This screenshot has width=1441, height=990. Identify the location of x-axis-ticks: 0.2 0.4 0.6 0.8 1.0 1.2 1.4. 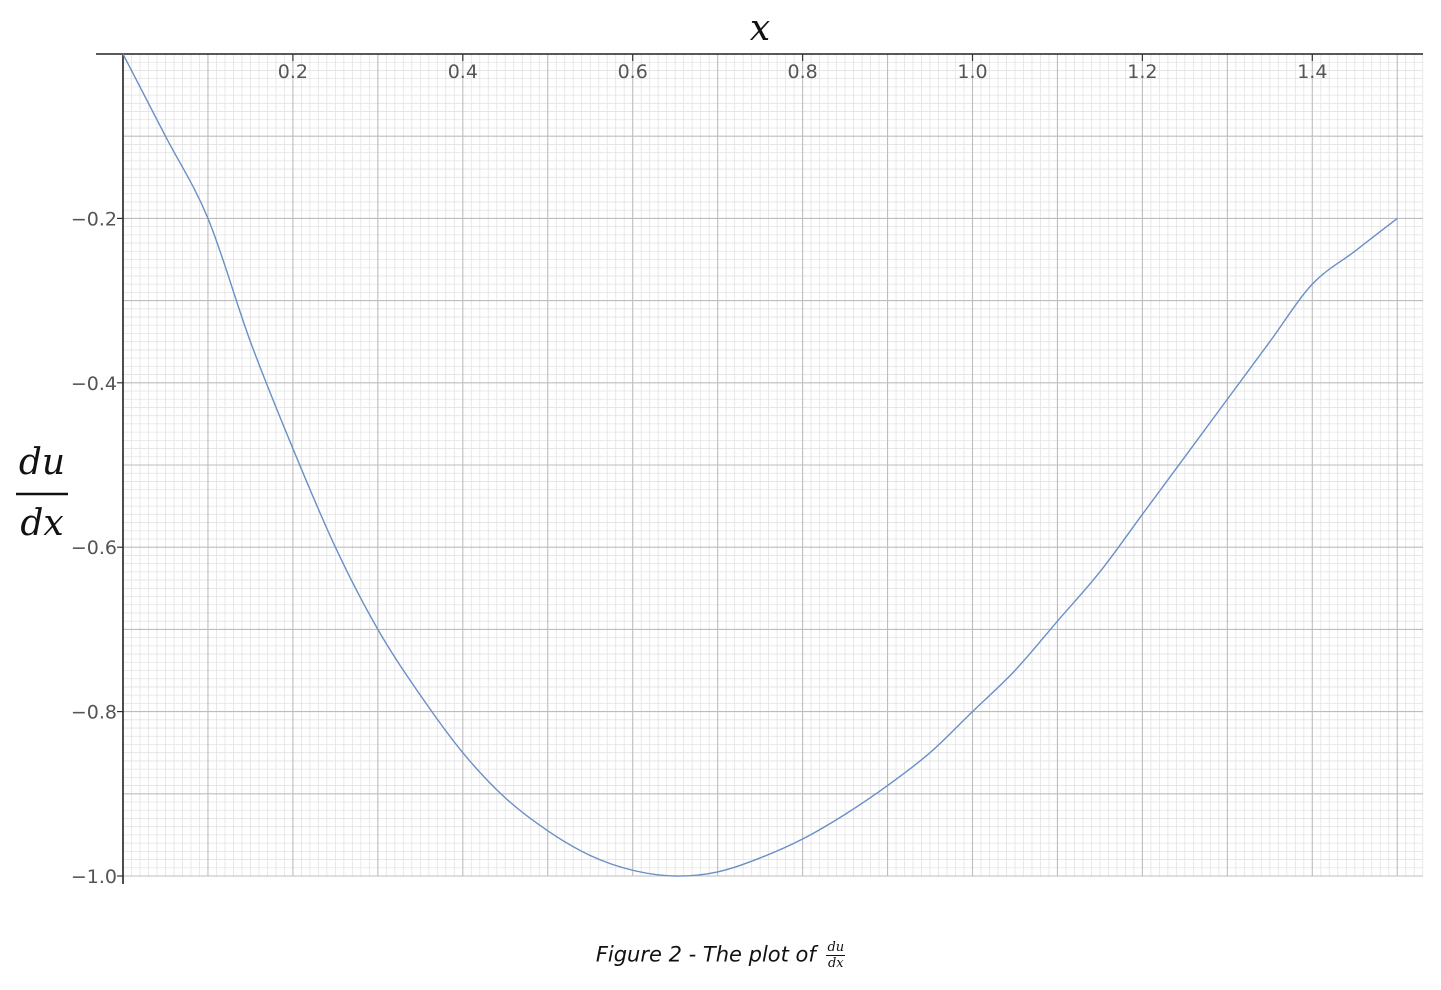
(802, 68).